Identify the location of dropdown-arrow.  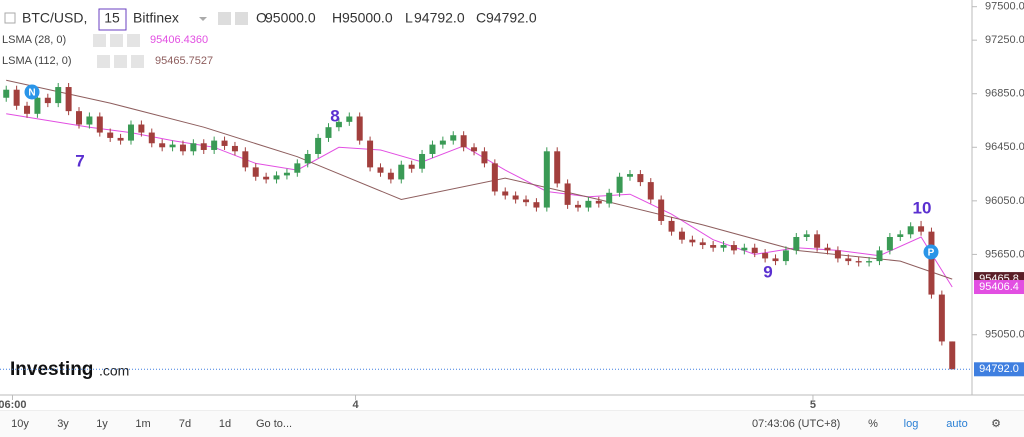
(203, 19).